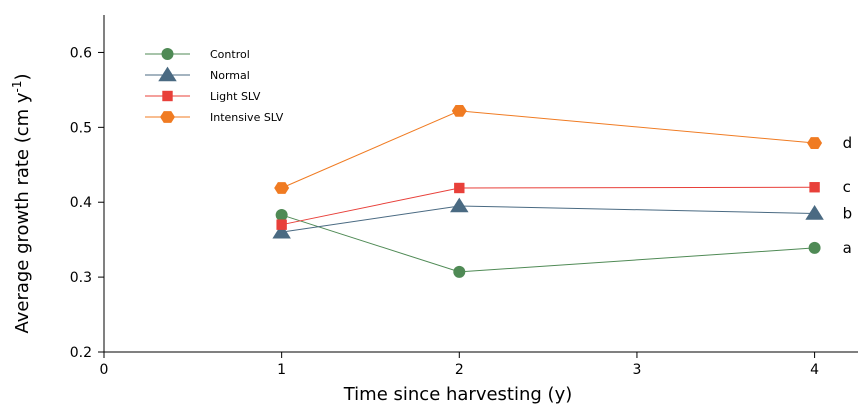 The width and height of the screenshot is (859, 404). Describe the element at coordinates (848, 143) in the screenshot. I see `series-end-label: d` at that location.